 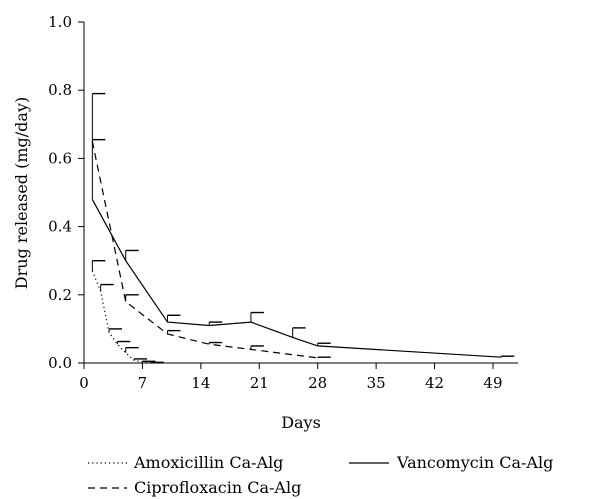 I want to click on x-tick-label: 0, so click(x=84, y=383).